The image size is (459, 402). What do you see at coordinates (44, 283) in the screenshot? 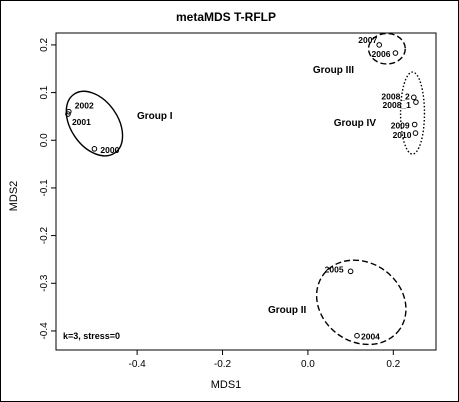
I see `y-tick-label: -0.3` at bounding box center [44, 283].